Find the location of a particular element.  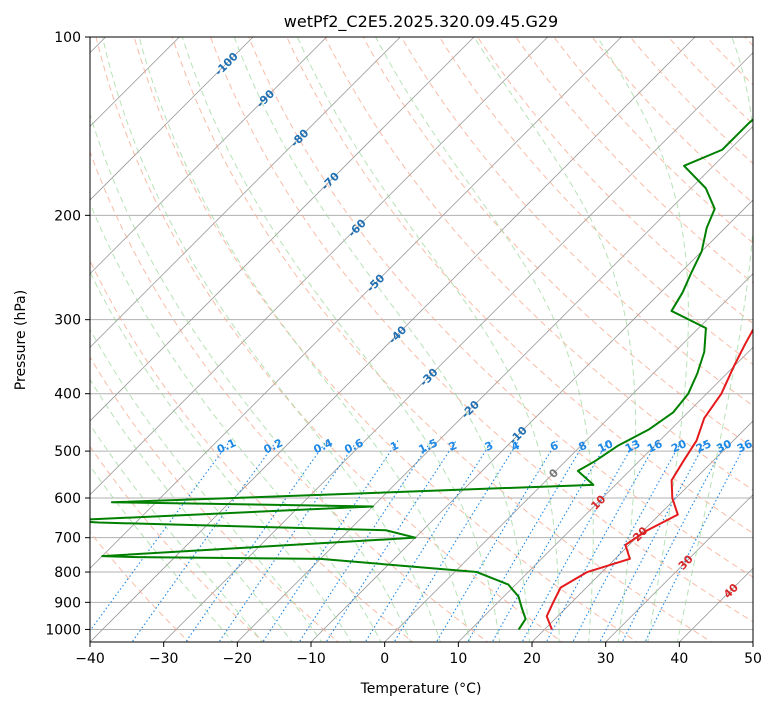

x-tick-label: 0 is located at coordinates (384, 659).